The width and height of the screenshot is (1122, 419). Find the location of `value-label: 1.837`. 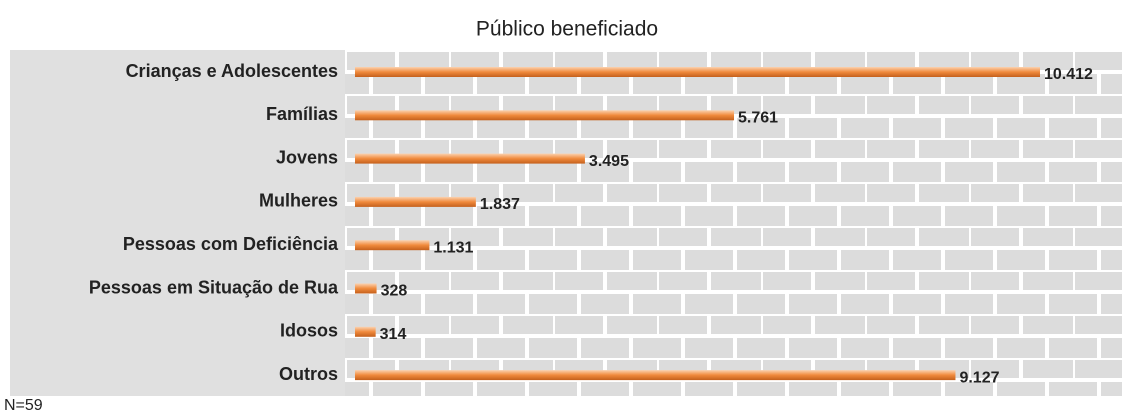

value-label: 1.837 is located at coordinates (500, 204).